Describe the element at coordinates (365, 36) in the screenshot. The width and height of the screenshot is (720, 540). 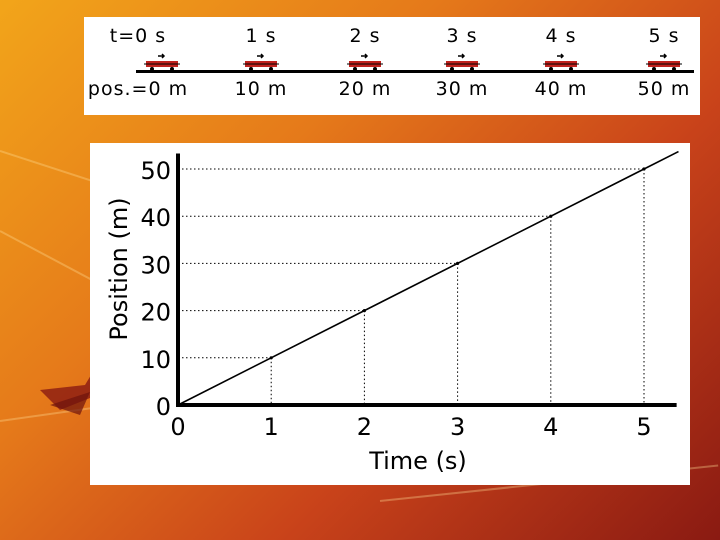
I see `time-label: 2 s` at that location.